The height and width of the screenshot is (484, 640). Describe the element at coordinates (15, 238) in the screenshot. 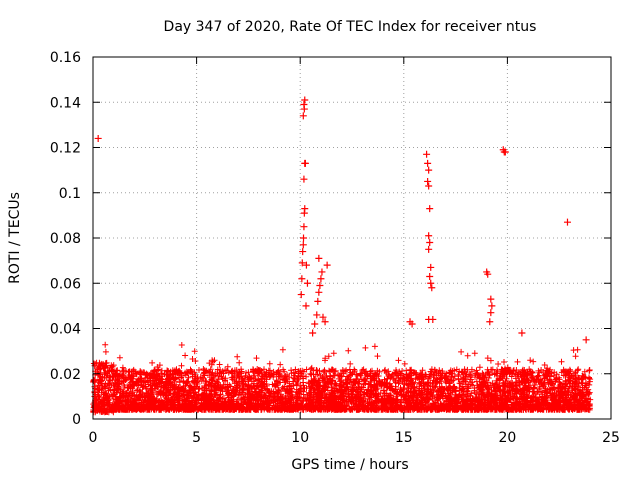

I see `y-axis-label: ROTI / TECUs` at that location.